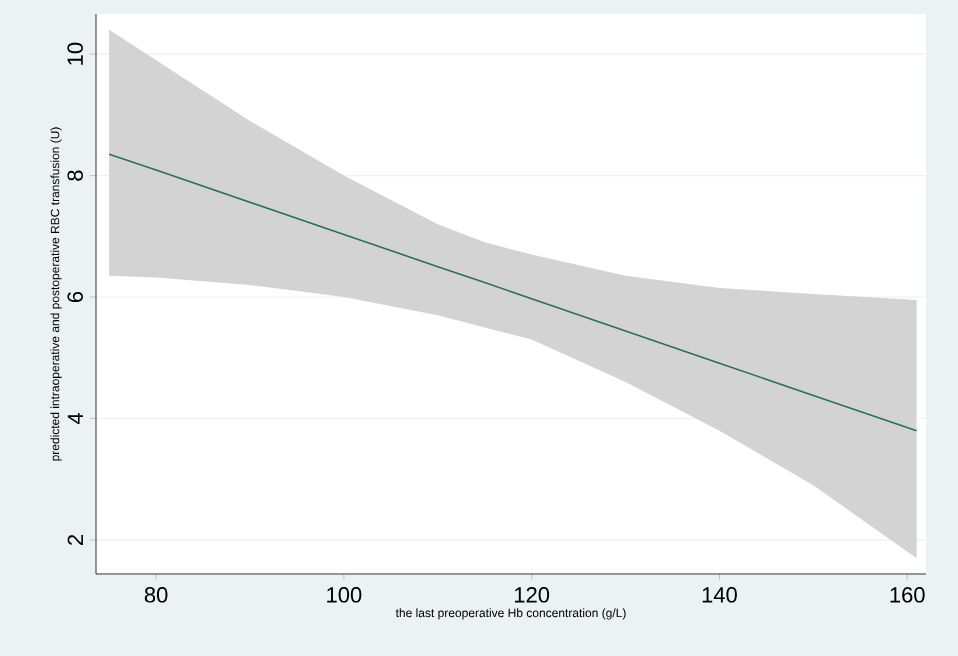 The image size is (958, 656). I want to click on x-tick-label: 120, so click(532, 595).